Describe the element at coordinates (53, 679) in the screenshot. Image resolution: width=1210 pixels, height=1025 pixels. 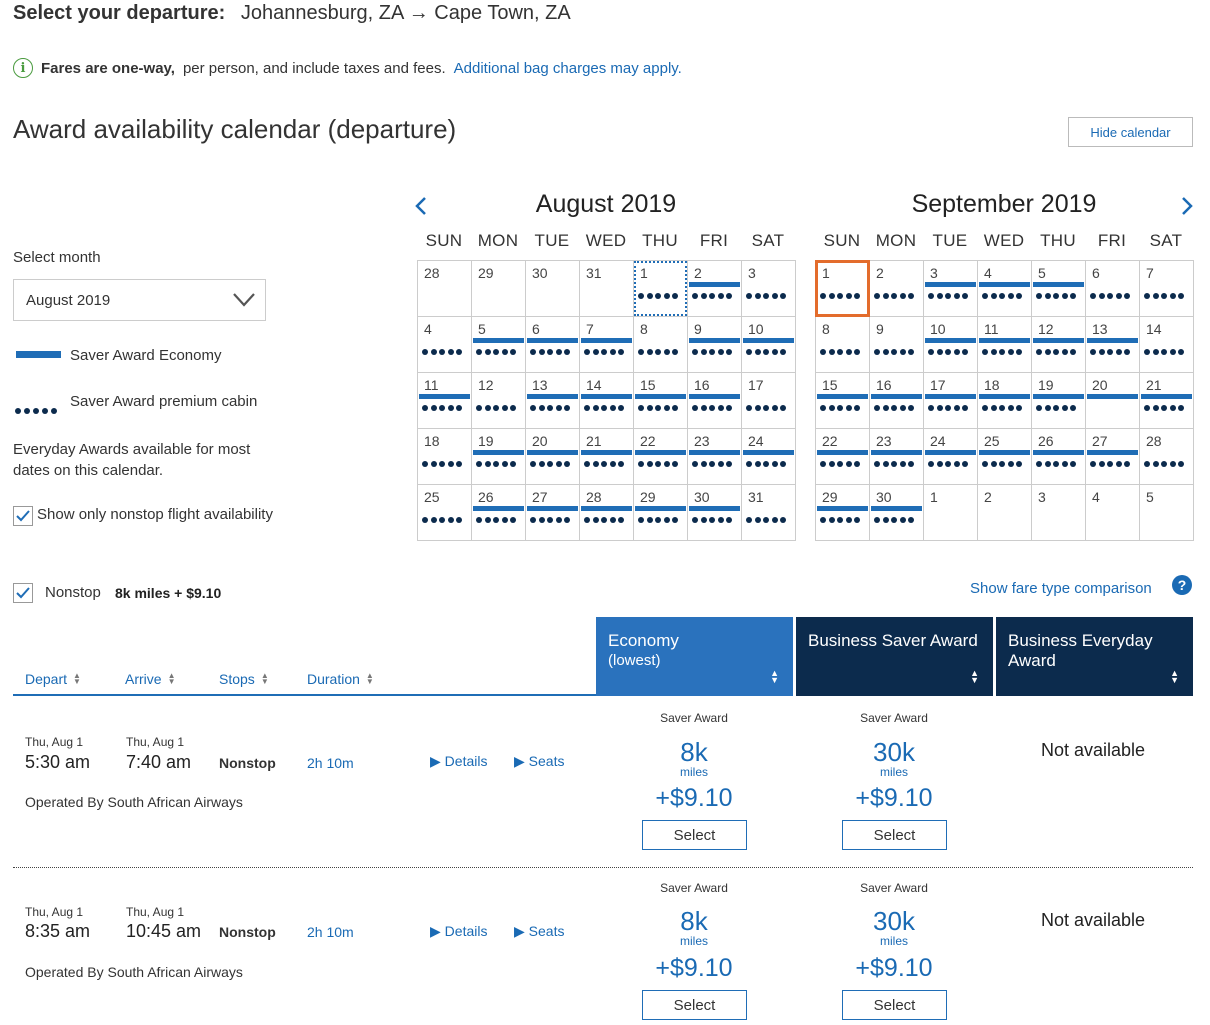
I see `sort-depart: Depart ▲ ▼` at that location.